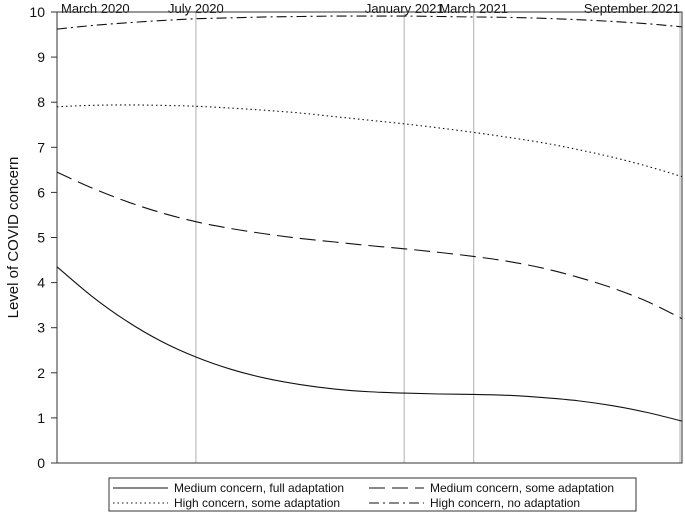  Describe the element at coordinates (41, 373) in the screenshot. I see `y-tick-label-2: 2` at that location.